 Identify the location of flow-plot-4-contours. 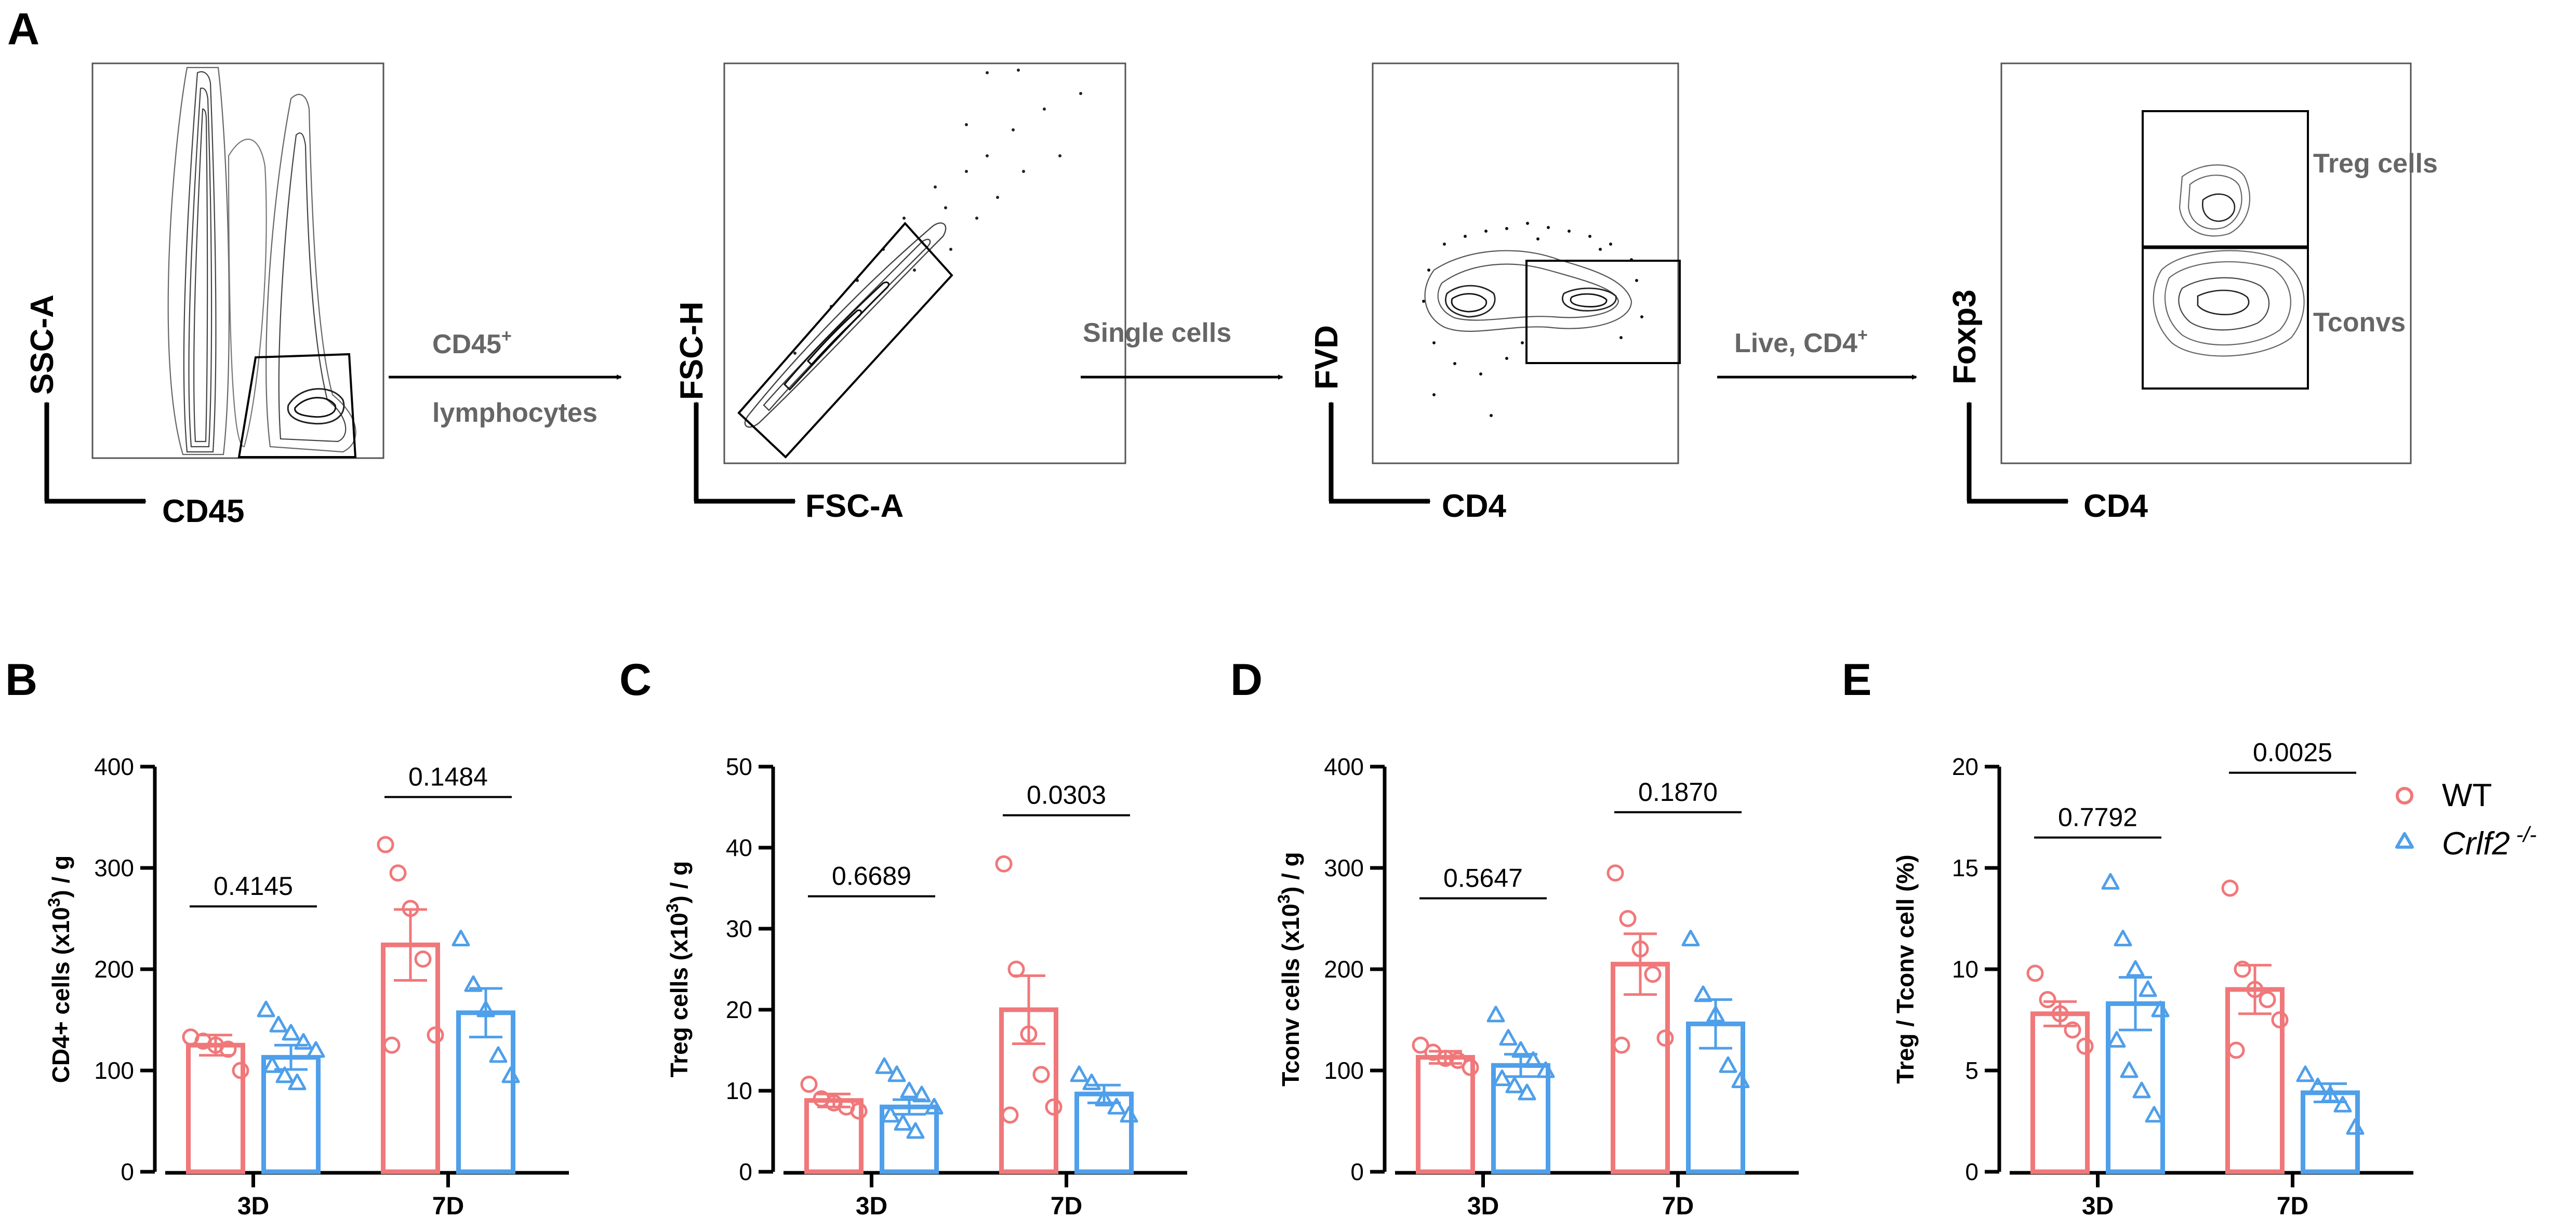
(2229, 260).